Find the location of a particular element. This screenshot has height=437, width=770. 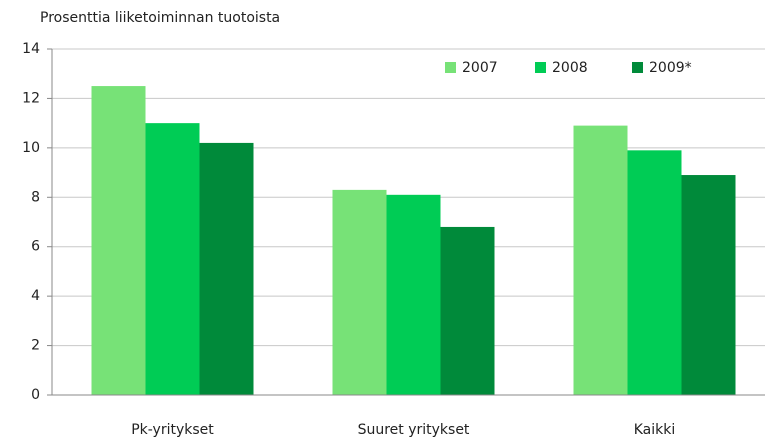

x-tick-label: Pk-yritykset is located at coordinates (172, 429).